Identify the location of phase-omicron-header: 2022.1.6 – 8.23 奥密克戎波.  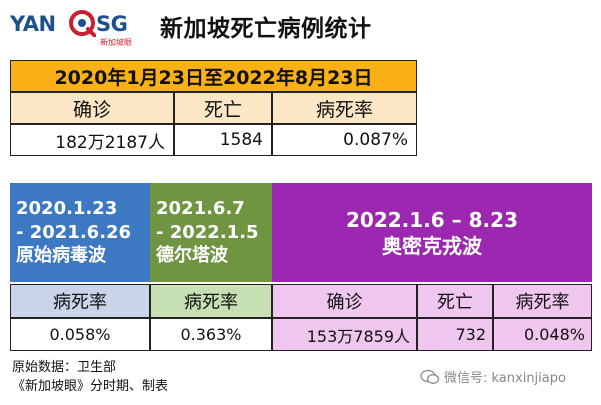
(432, 232).